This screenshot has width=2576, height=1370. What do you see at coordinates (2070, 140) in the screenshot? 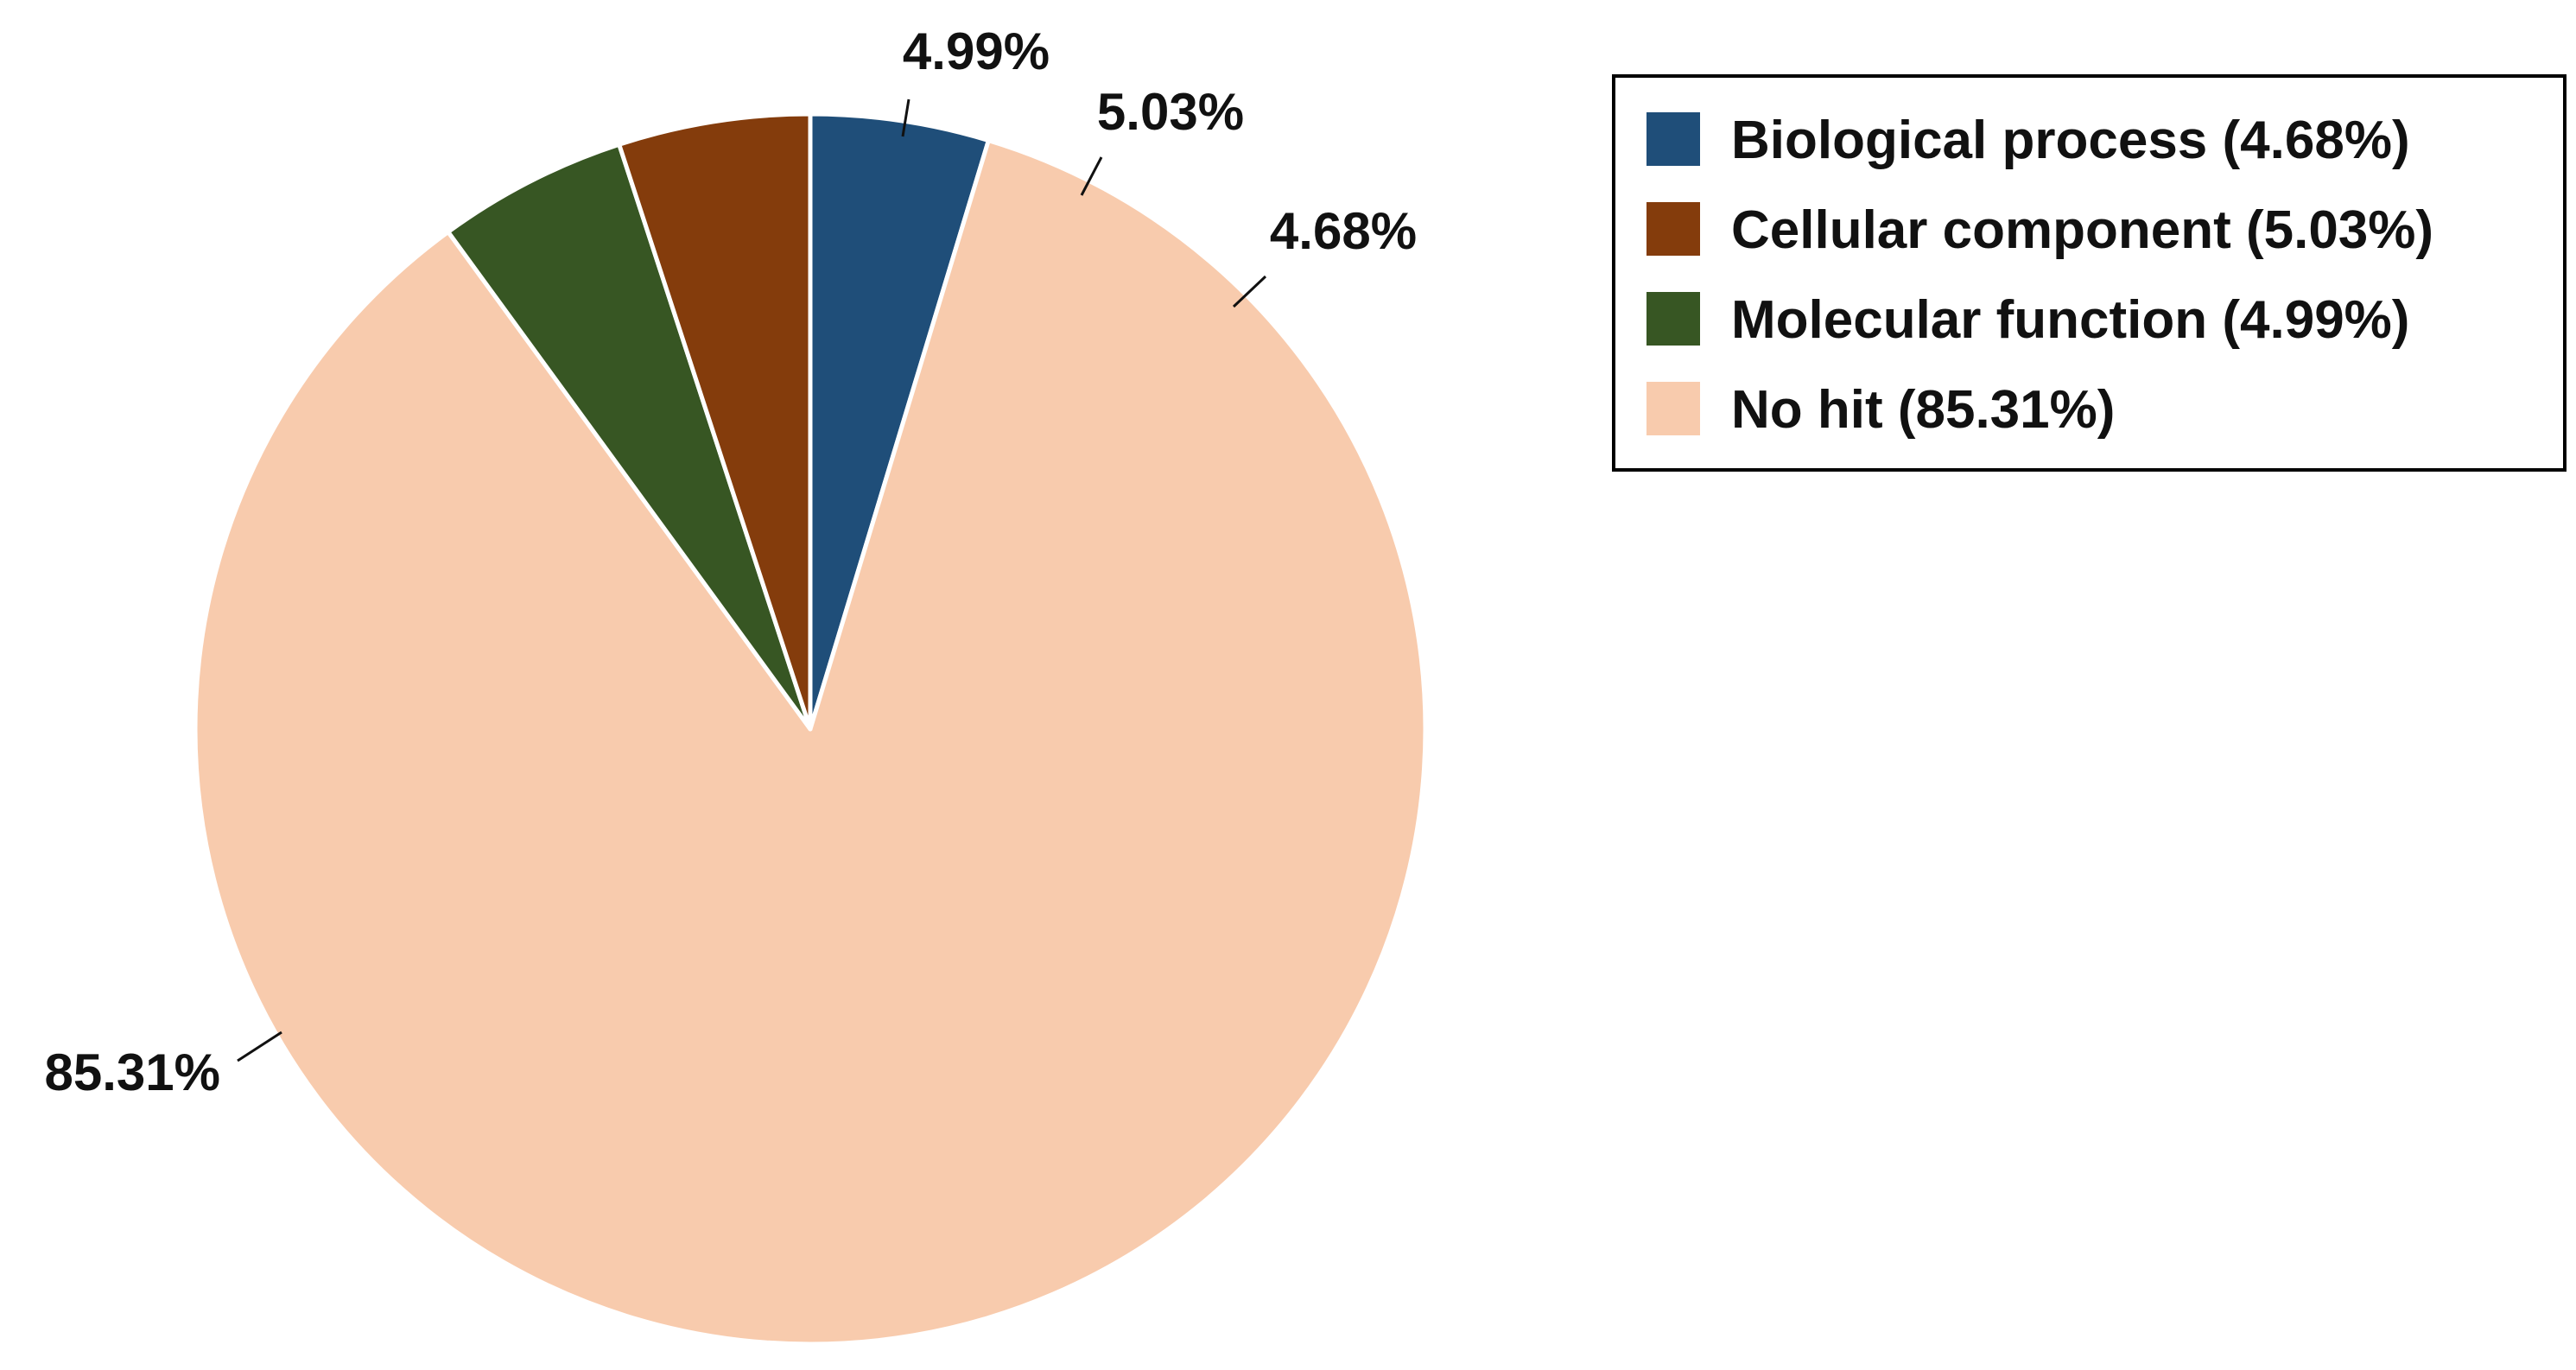
I see `legend-entry-biological-process: Biological process (4.68%)` at bounding box center [2070, 140].